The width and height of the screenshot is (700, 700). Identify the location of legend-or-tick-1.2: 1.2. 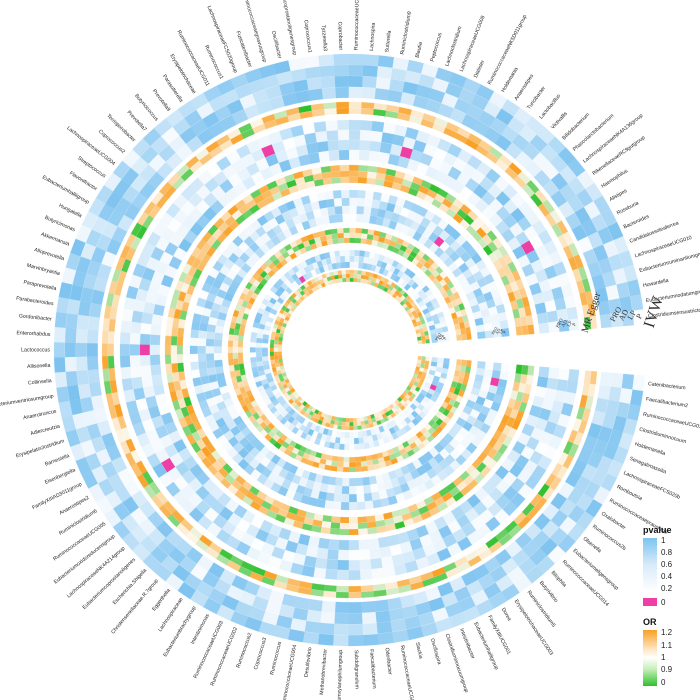
(667, 632).